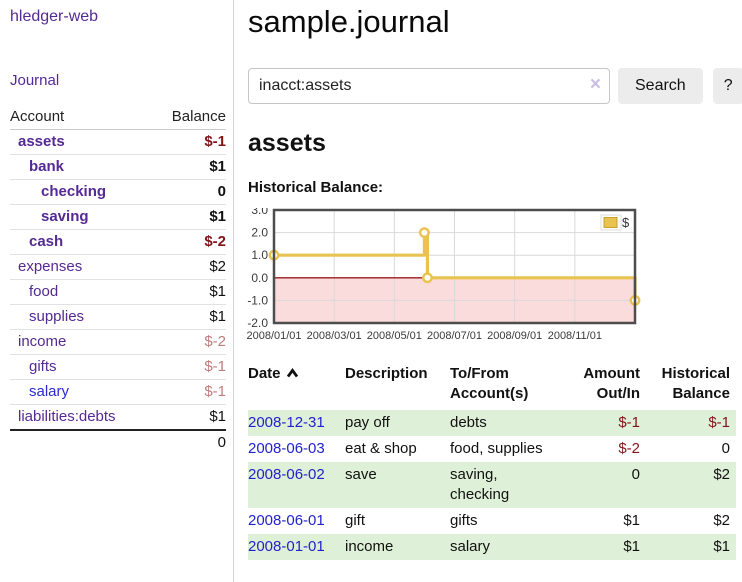 This screenshot has height=582, width=742. I want to click on account-link-income: income, so click(42, 341).